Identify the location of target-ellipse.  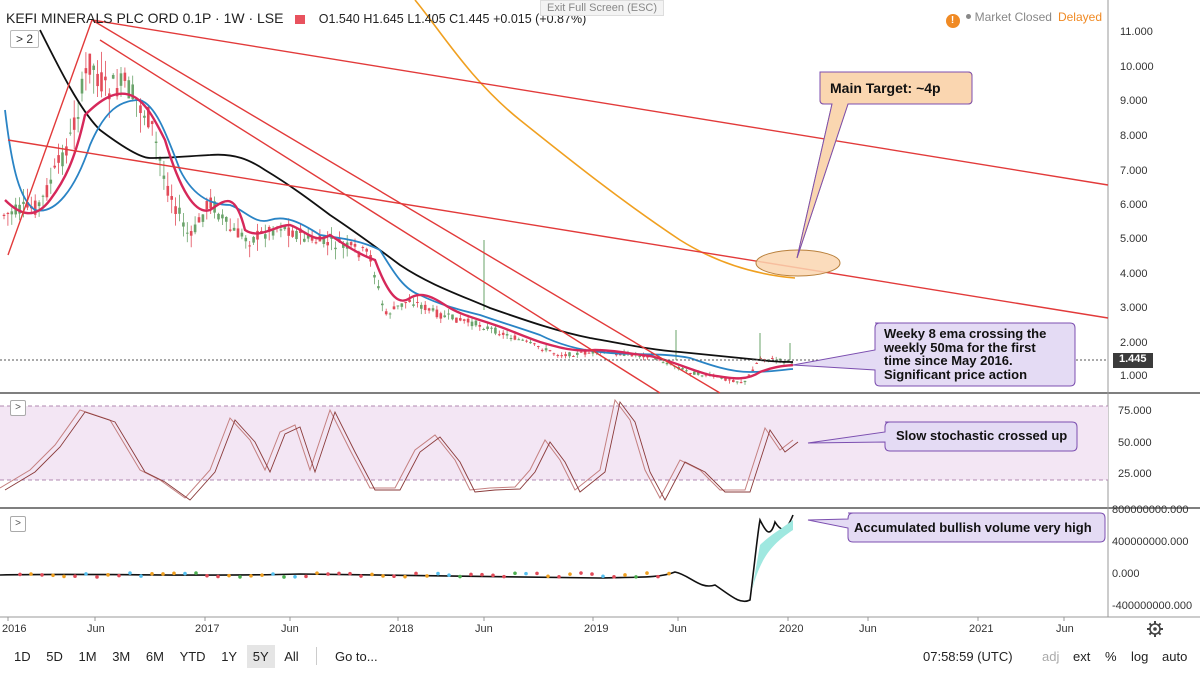
(798, 263).